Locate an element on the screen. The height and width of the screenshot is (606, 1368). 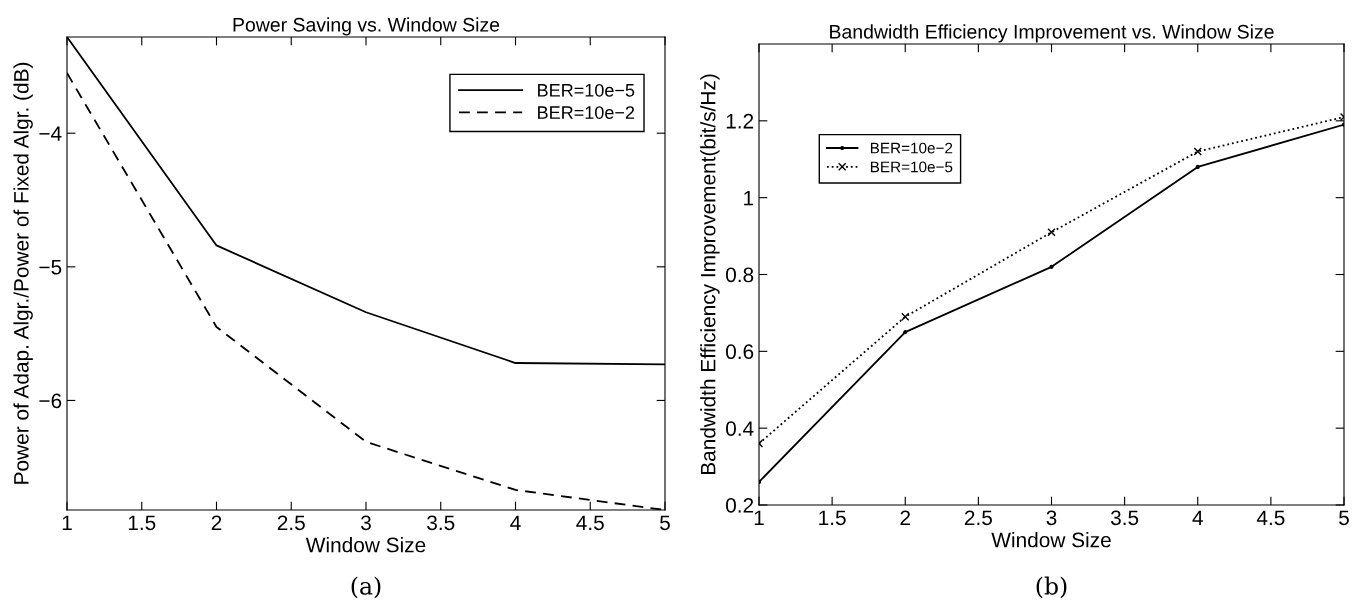
y-tick-label: −5 is located at coordinates (50, 267).